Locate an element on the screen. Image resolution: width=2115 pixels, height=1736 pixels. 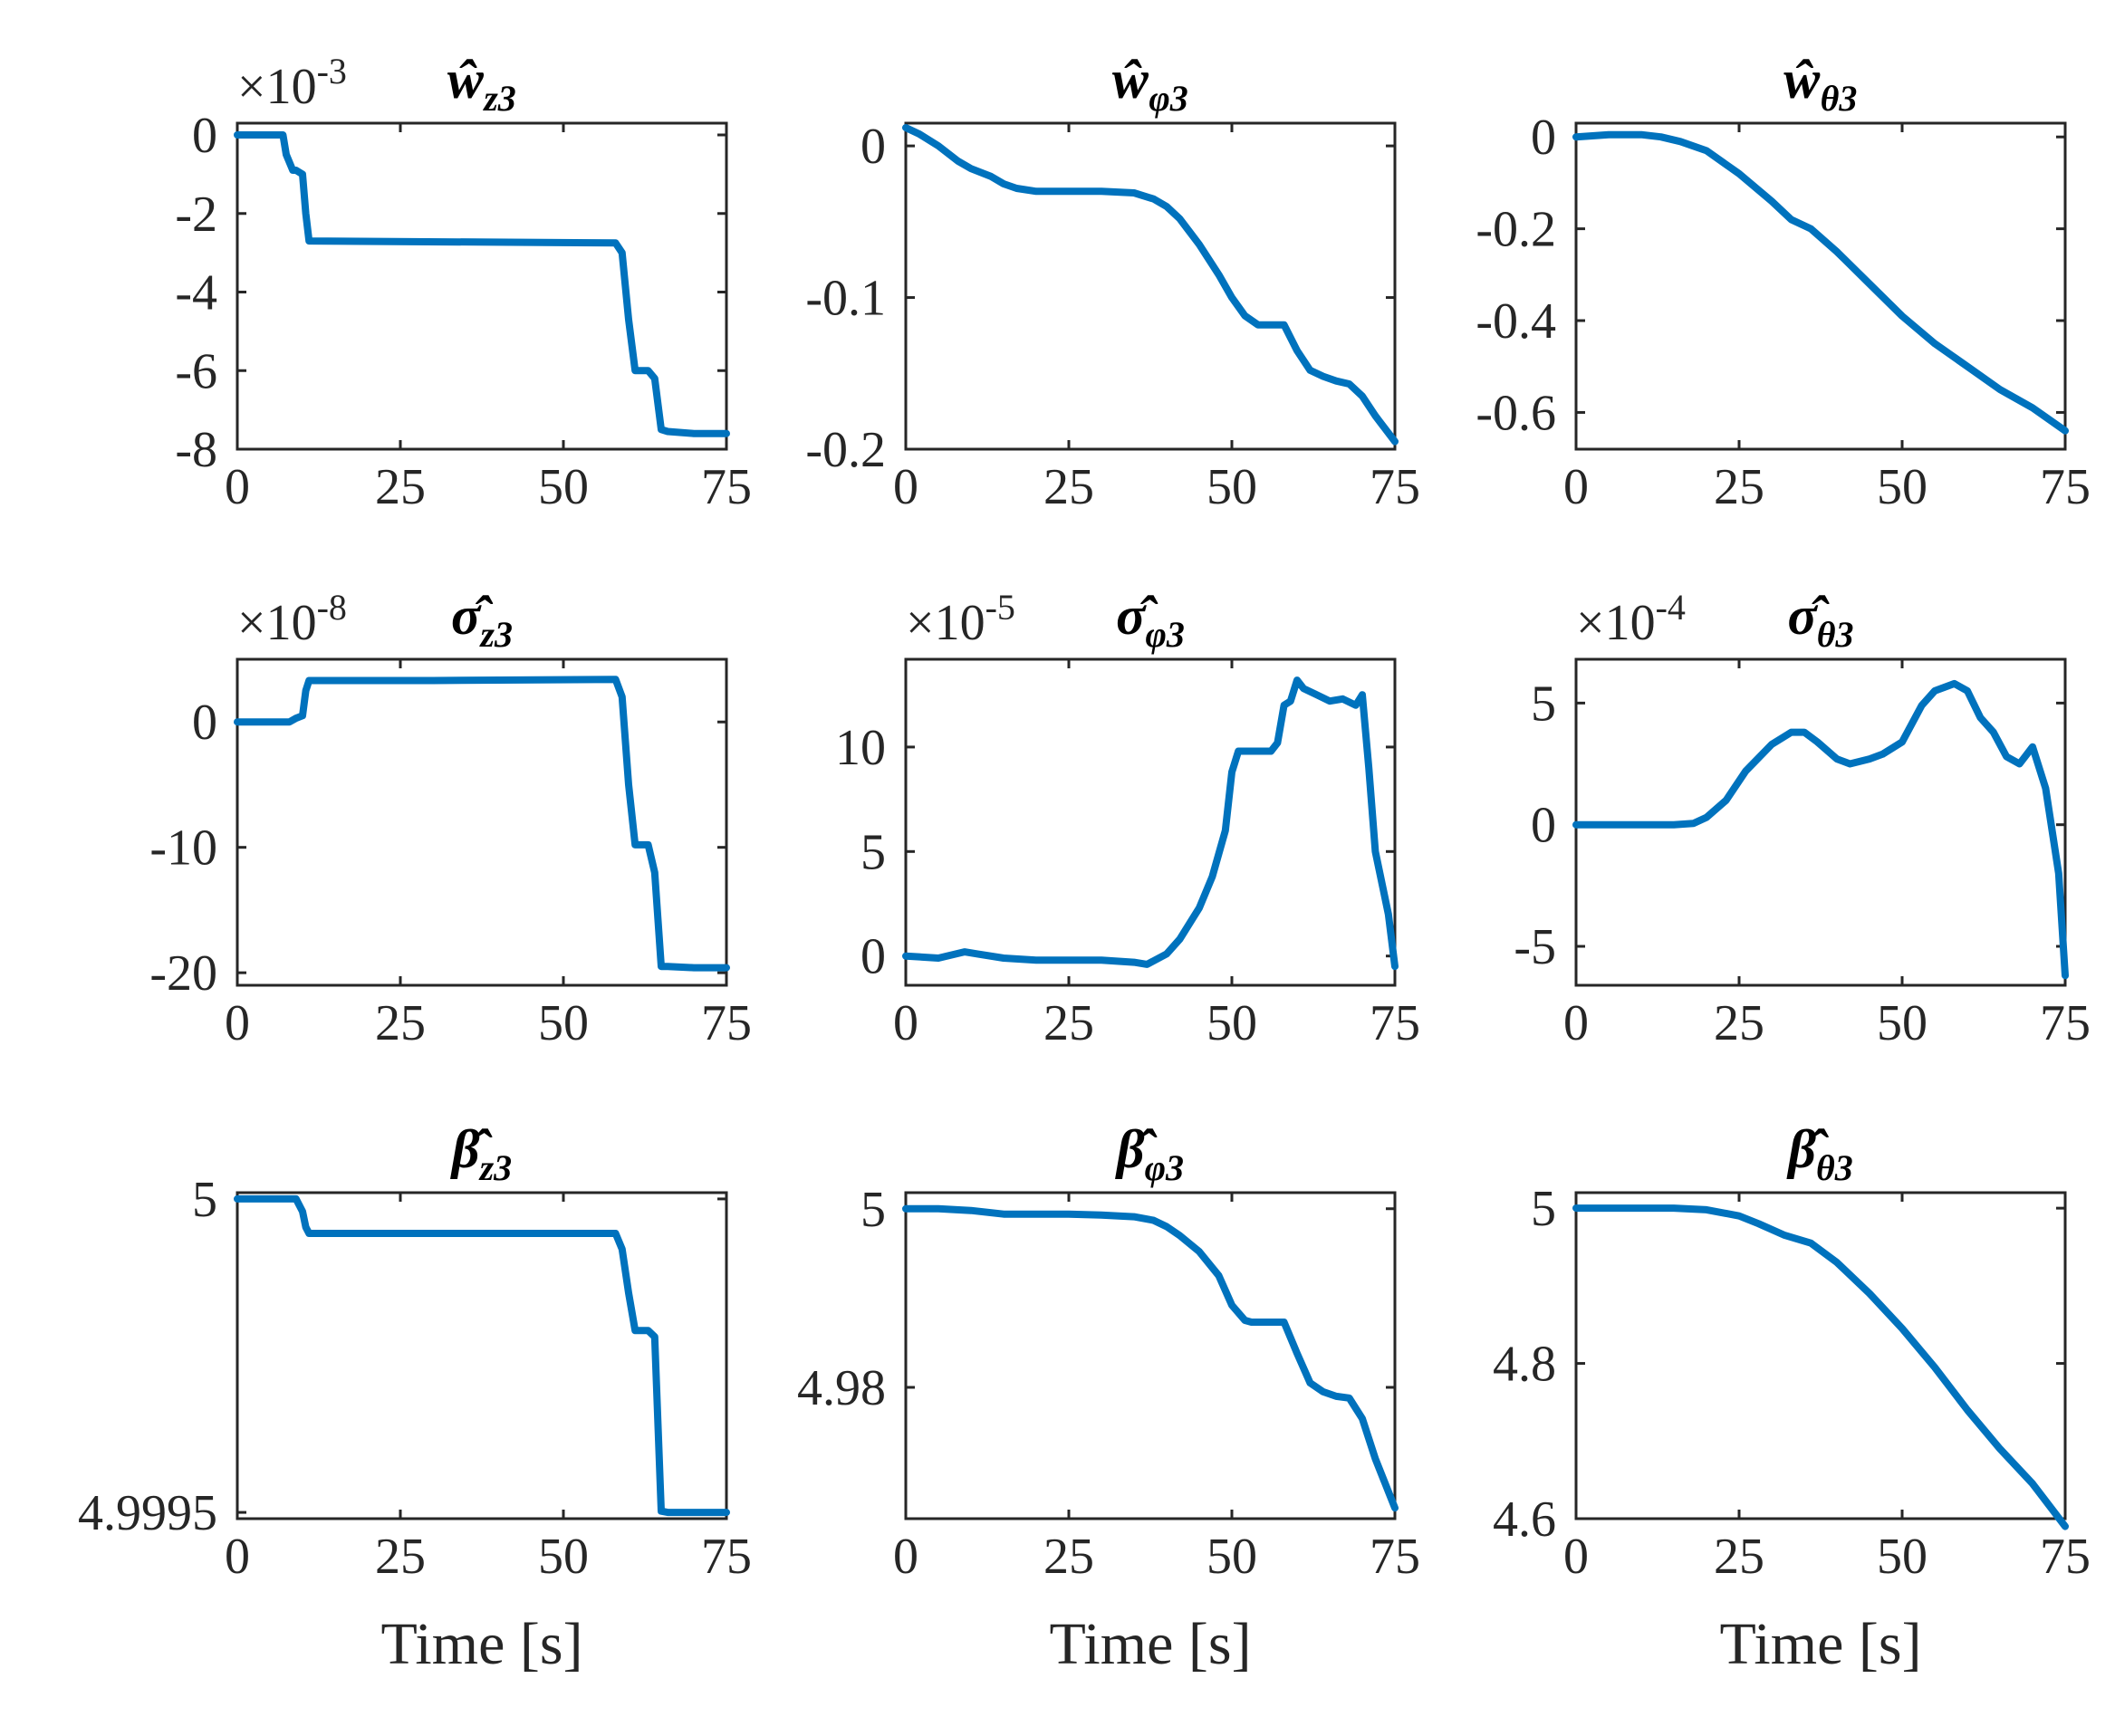
axis-exponent: ×10⁻⁵ is located at coordinates (960, 619).